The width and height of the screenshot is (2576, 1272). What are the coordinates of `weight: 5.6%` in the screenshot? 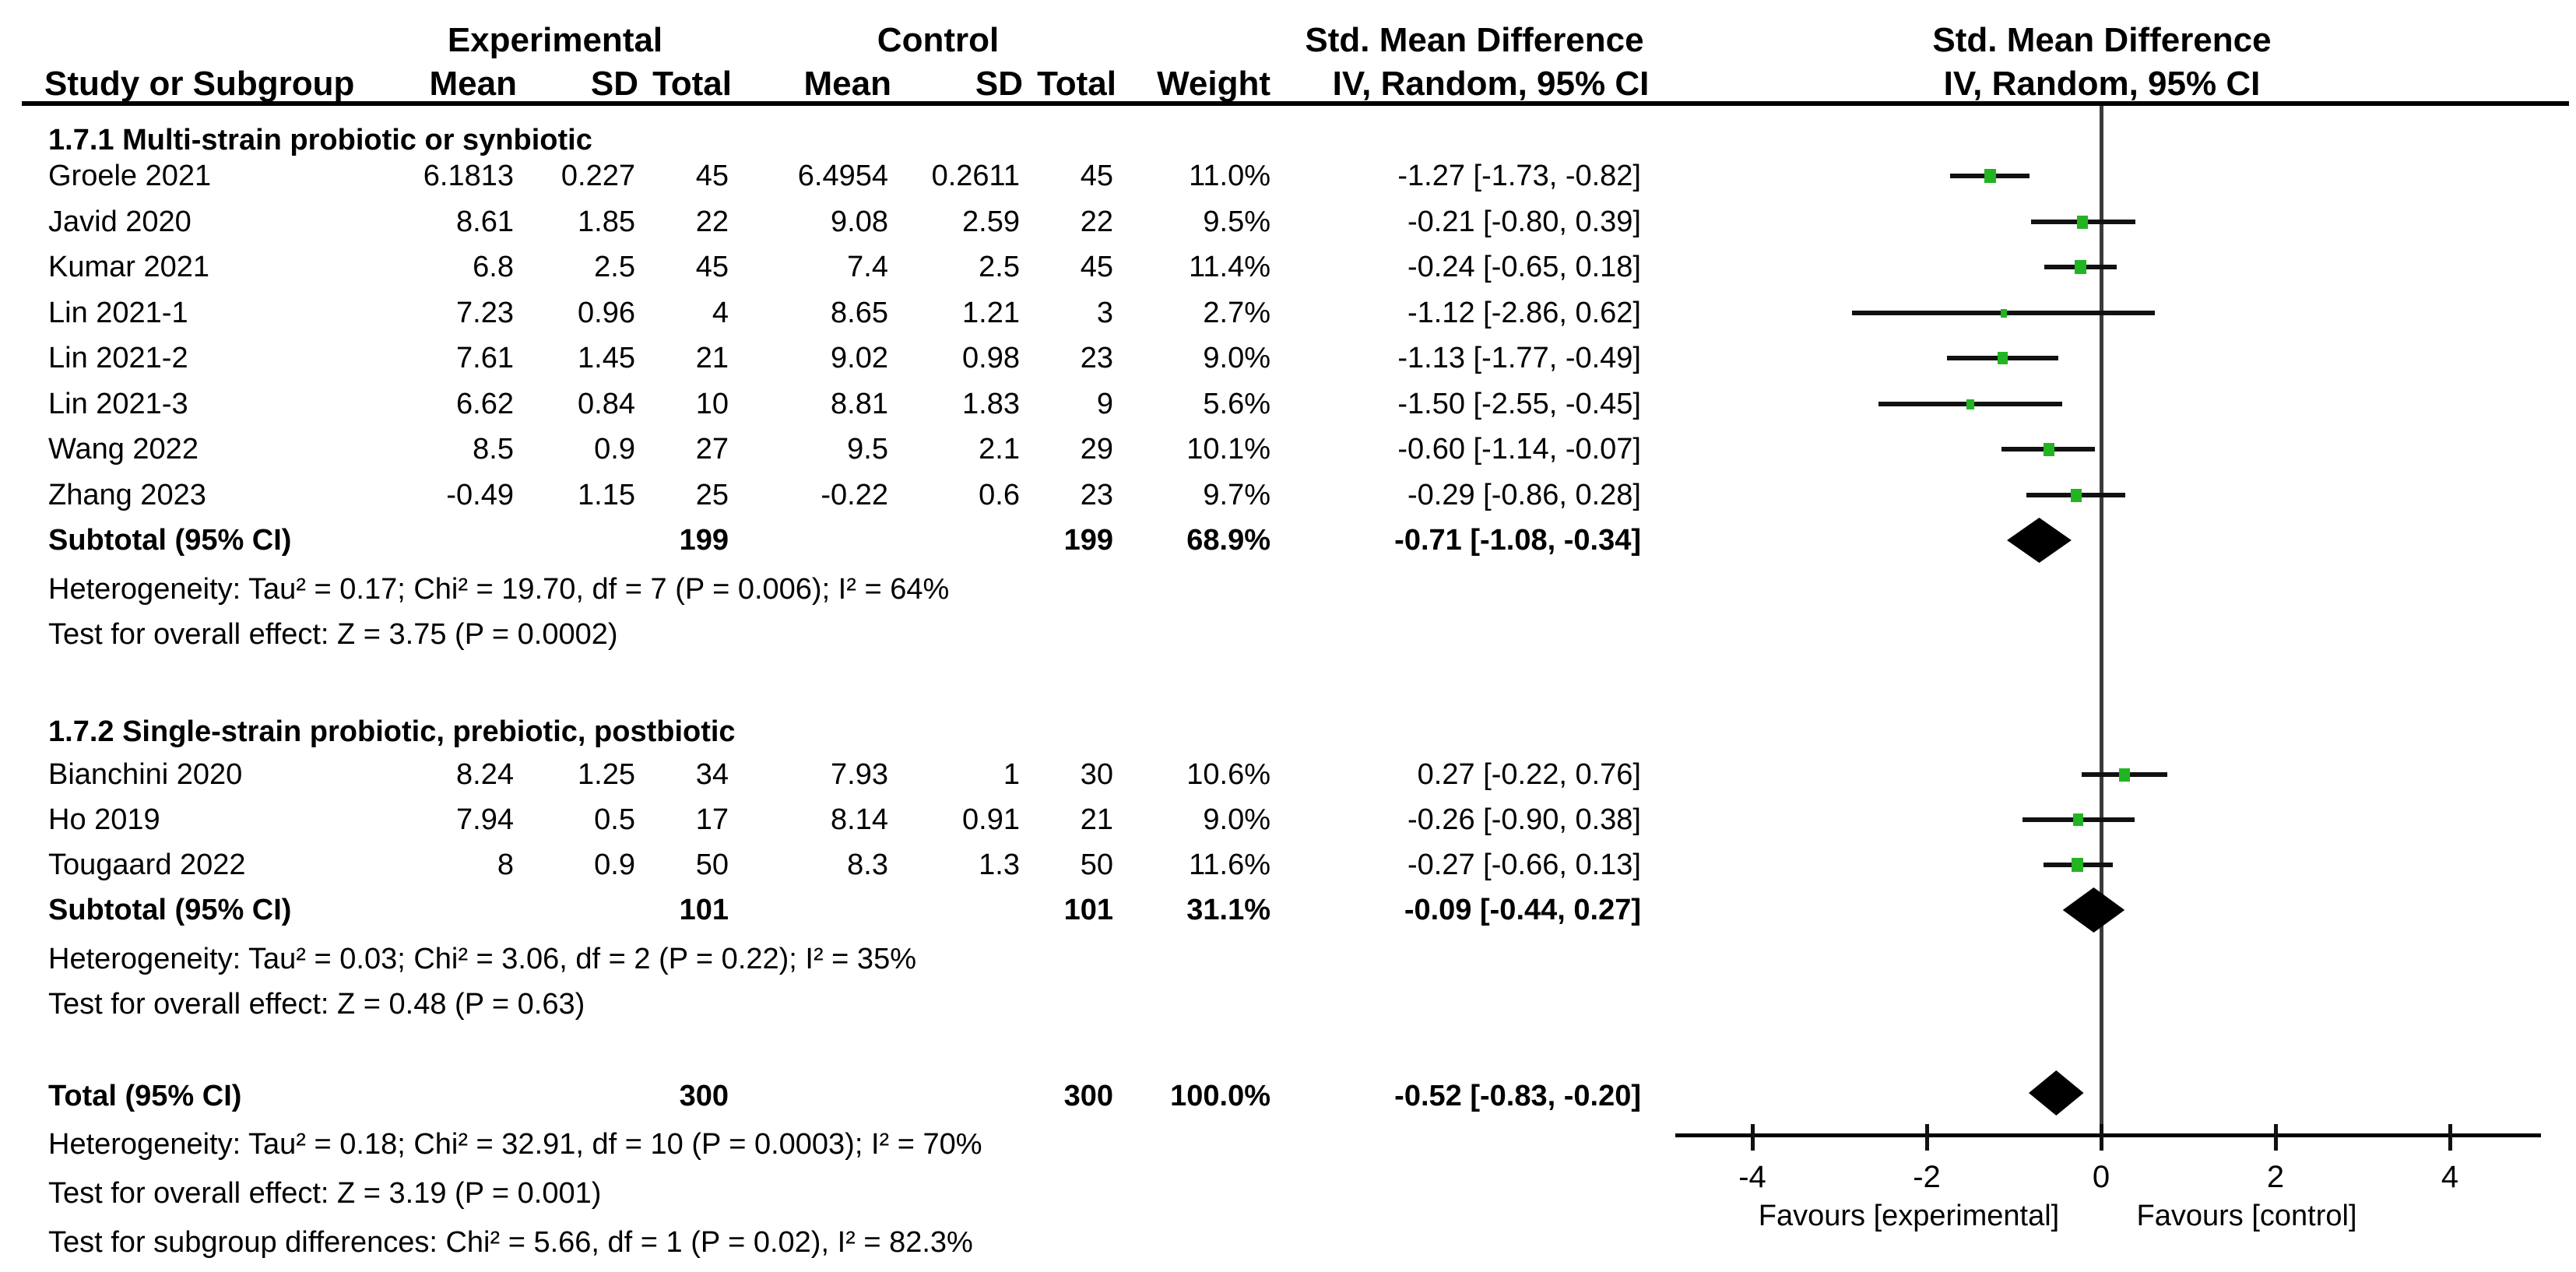 It's located at (1236, 404).